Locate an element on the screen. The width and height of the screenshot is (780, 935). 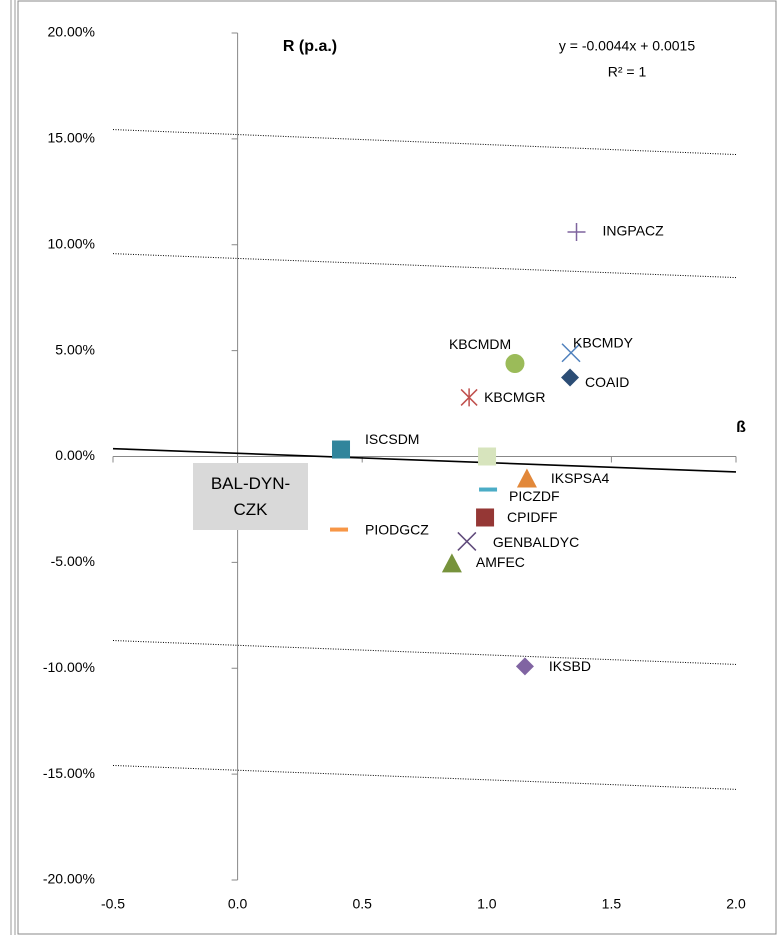
x-tick-label: 1.5 is located at coordinates (612, 904).